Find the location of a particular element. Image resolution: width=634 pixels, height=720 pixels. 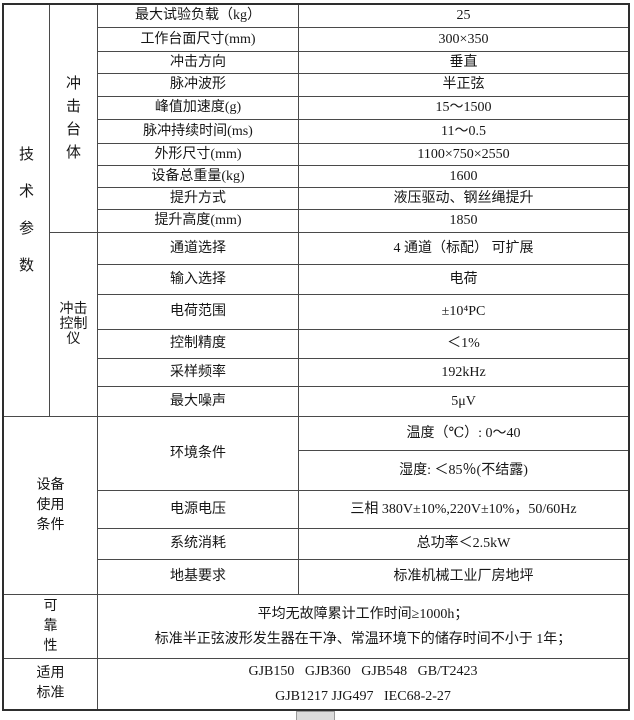

standards-line-1: GJB150 GJB360 GJB548 GB/T2423 is located at coordinates (363, 671).